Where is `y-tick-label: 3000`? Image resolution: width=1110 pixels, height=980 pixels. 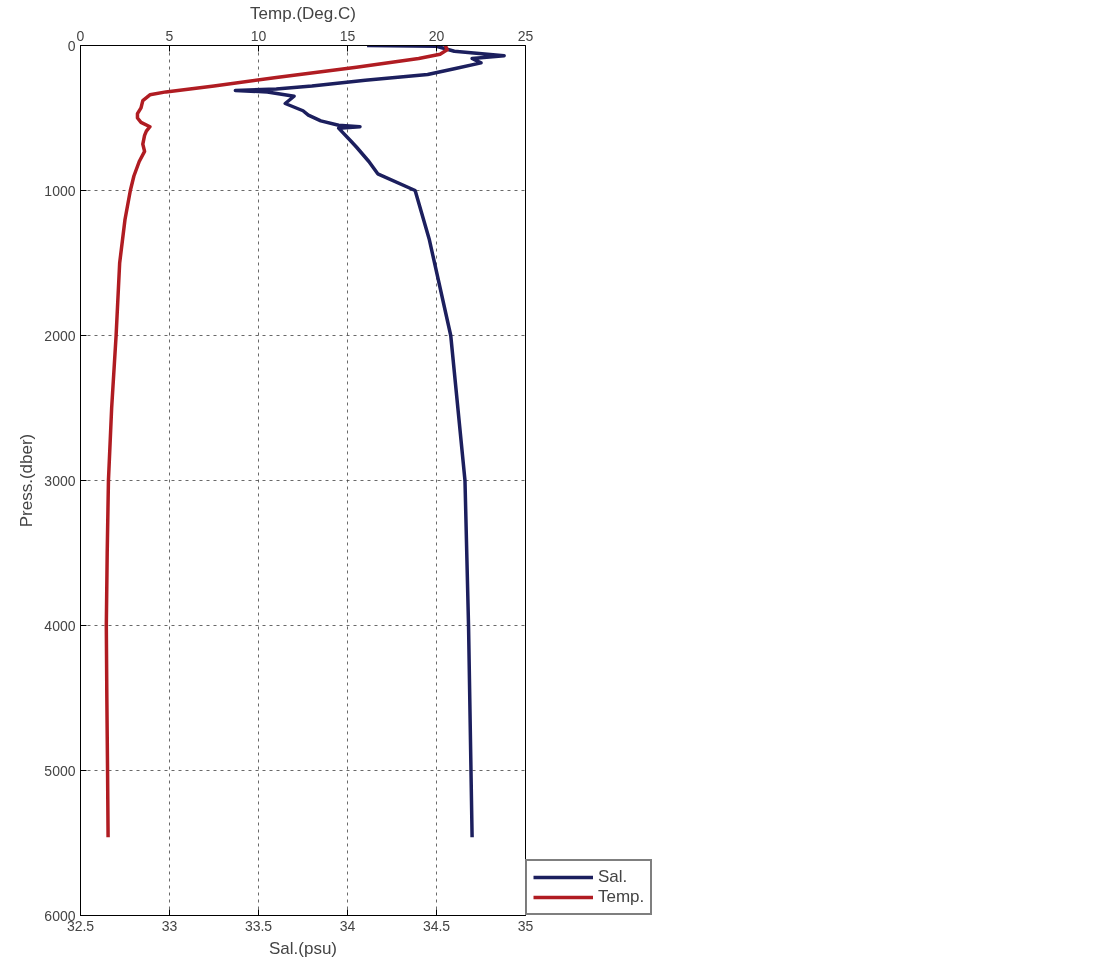 y-tick-label: 3000 is located at coordinates (60, 480).